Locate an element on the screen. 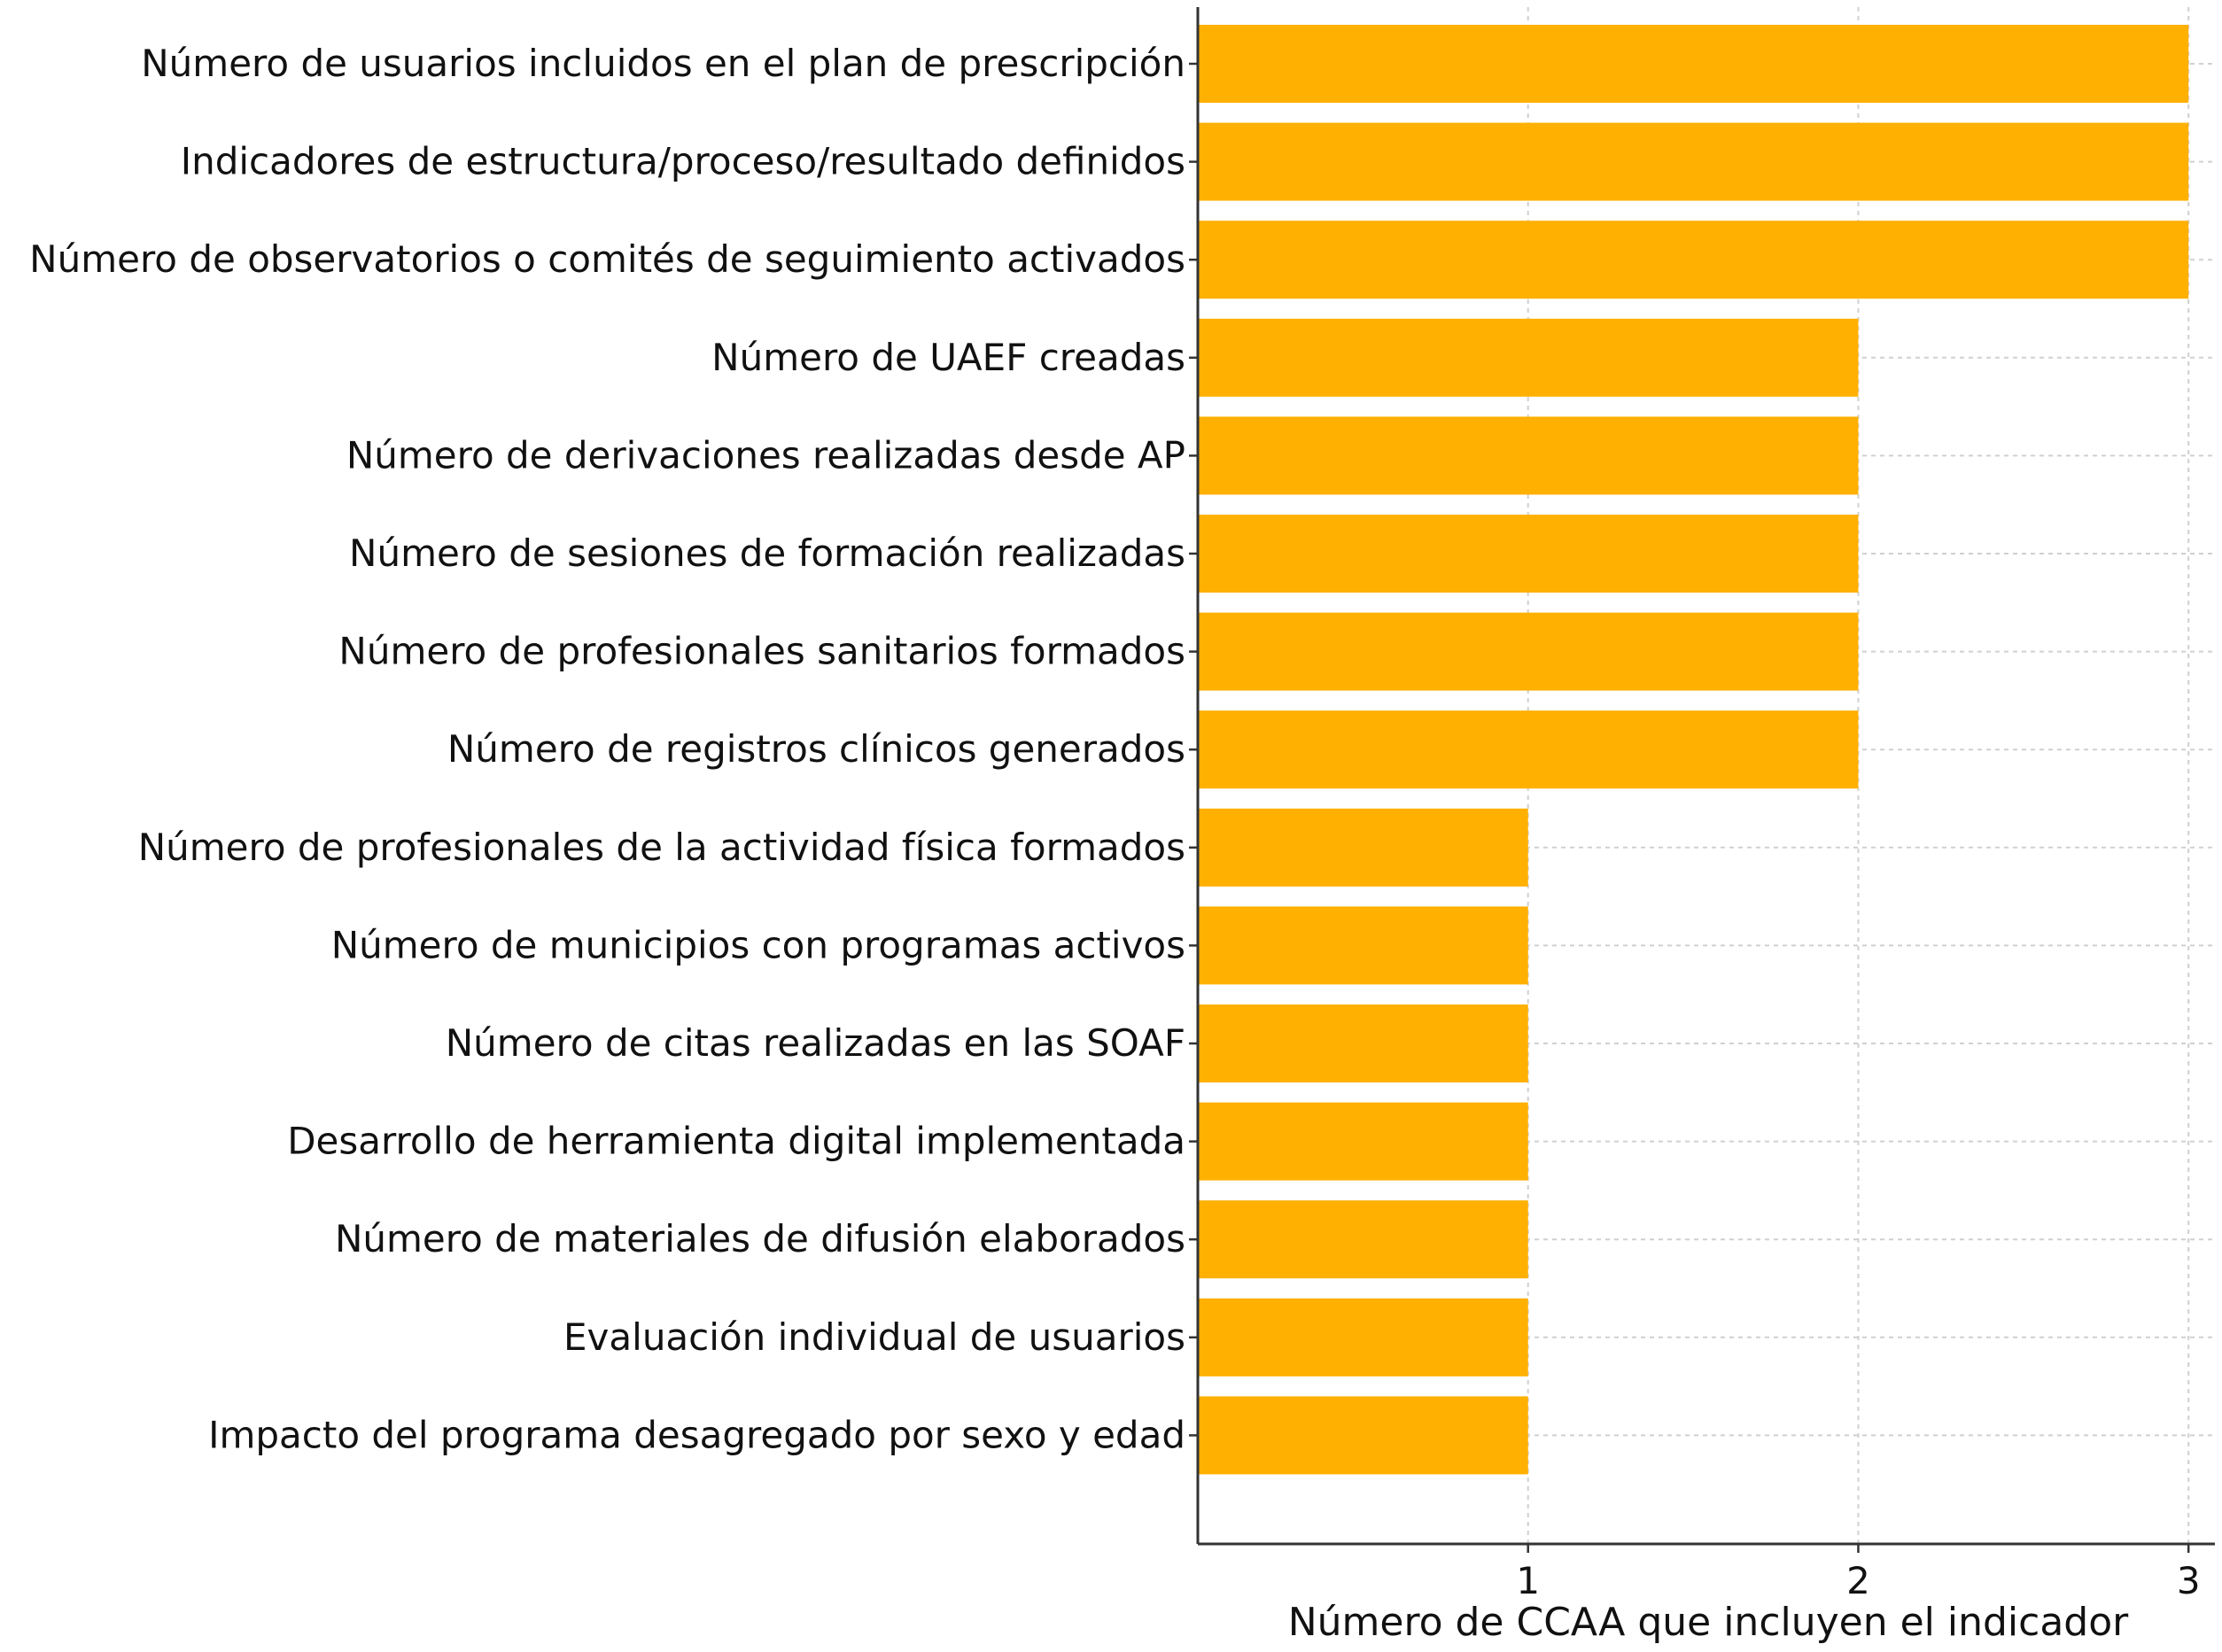 This screenshot has height=1652, width=2222. x-ticks: 1 2 3 is located at coordinates (1858, 1573).